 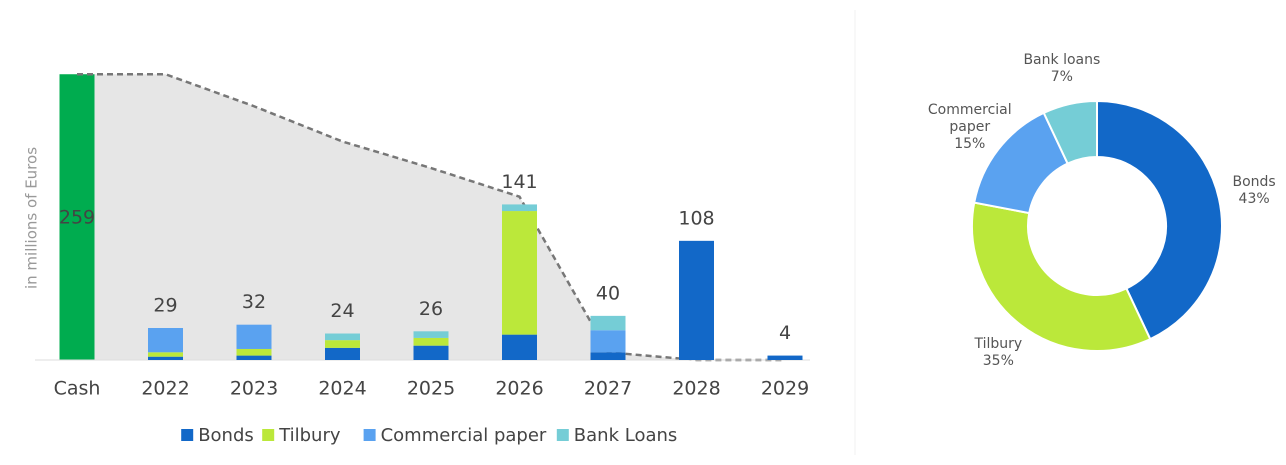 I want to click on slice-name: Commercial paper, so click(x=969, y=118).